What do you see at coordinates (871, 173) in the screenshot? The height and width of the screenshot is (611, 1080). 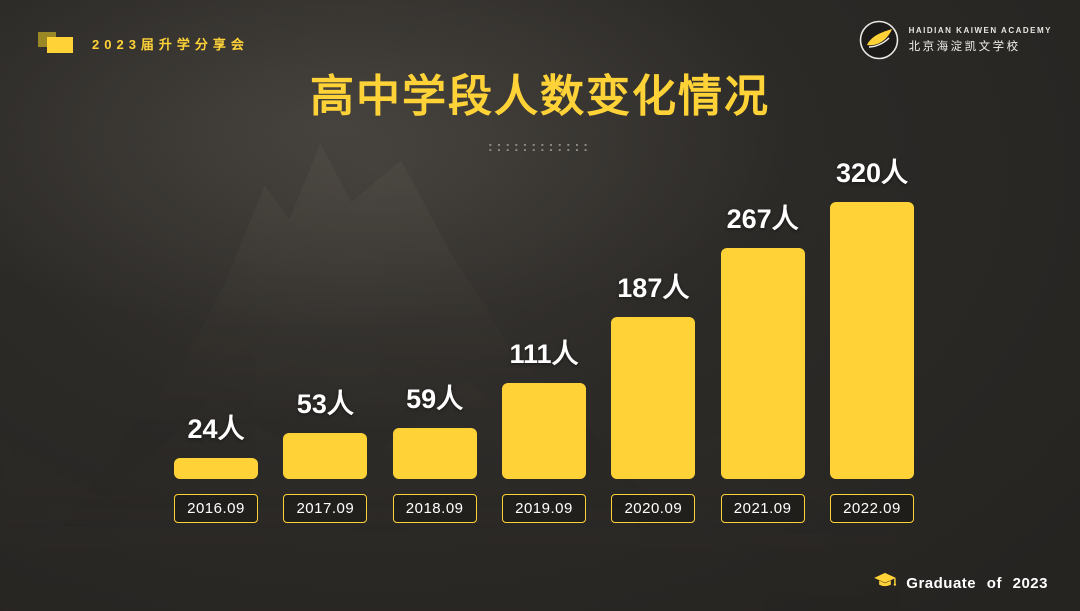 I see `bar-value-label: 320人` at bounding box center [871, 173].